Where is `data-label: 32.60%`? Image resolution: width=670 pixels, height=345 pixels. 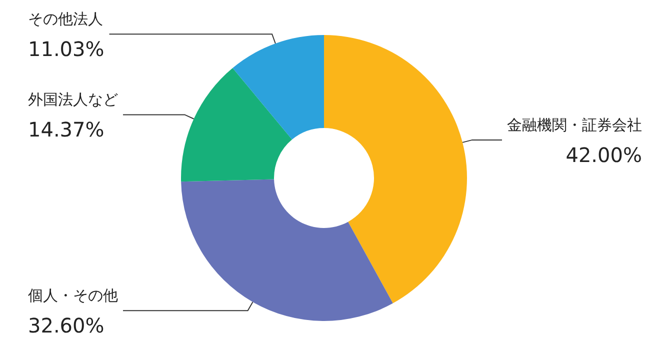 data-label: 32.60% is located at coordinates (66, 326).